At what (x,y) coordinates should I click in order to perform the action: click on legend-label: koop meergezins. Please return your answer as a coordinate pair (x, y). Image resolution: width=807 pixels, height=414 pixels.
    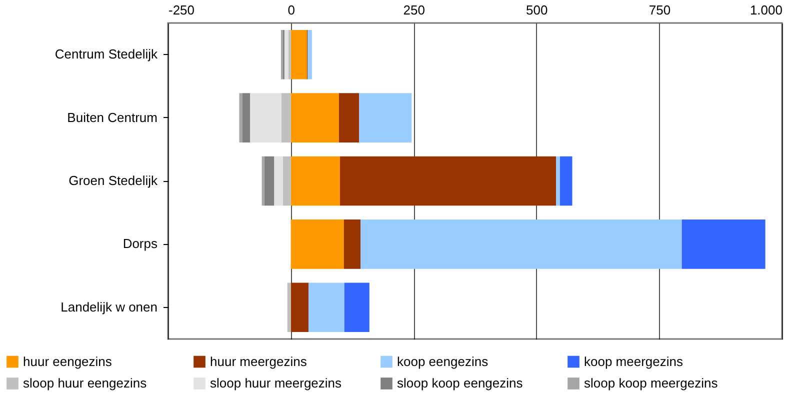
    Looking at the image, I should click on (634, 361).